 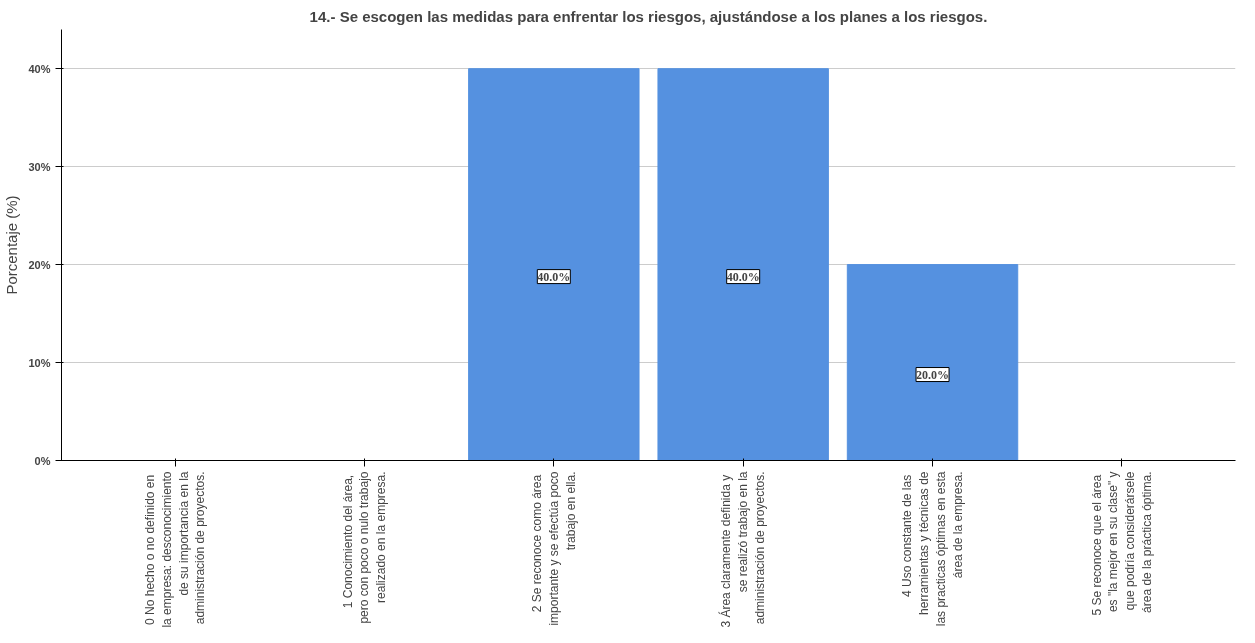 What do you see at coordinates (932, 549) in the screenshot?
I see `x-tick-label: 4 Uso constante de las herramientas y técnicas de las practicas óptimas en esta área de la empresa.` at bounding box center [932, 549].